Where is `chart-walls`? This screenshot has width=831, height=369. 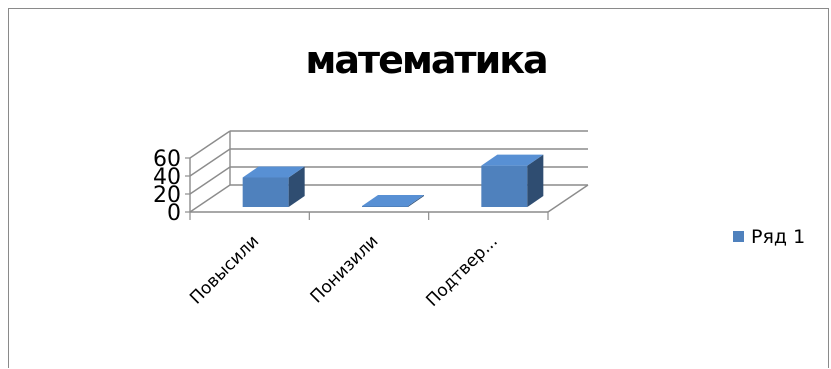
chart-walls is located at coordinates (389, 171).